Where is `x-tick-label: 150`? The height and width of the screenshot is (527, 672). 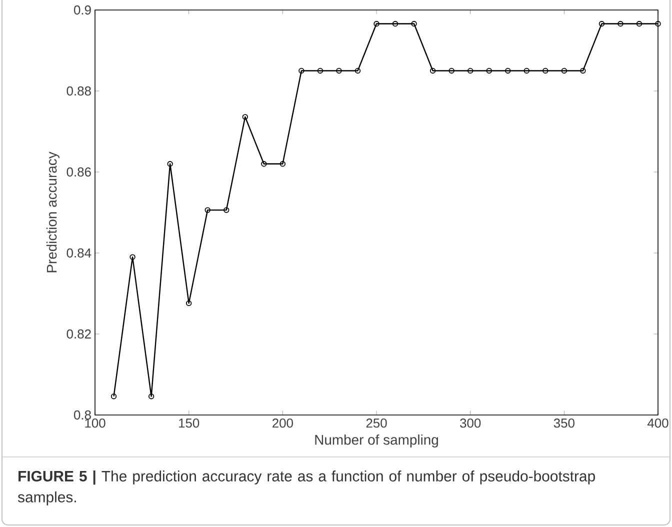 x-tick-label: 150 is located at coordinates (189, 423).